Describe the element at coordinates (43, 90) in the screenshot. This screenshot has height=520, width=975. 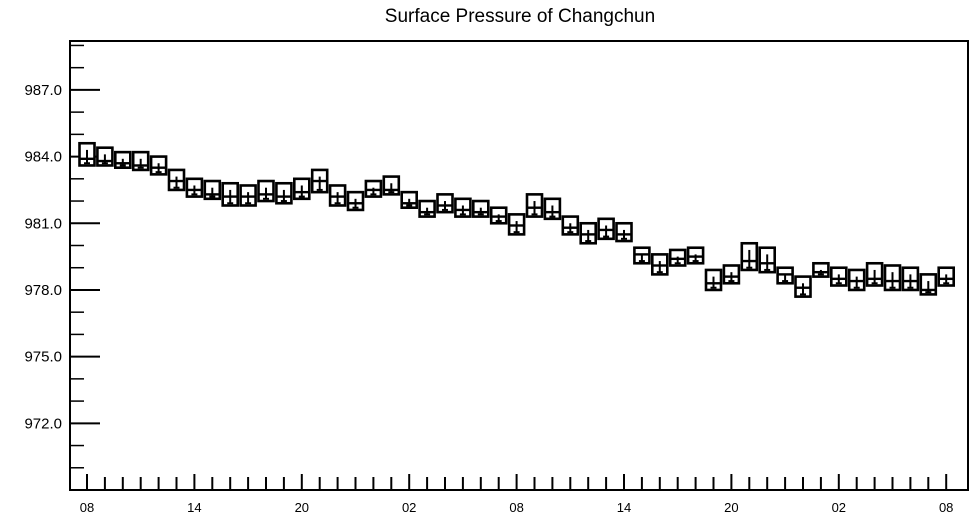
I see `y-tick-label: 987.0` at that location.